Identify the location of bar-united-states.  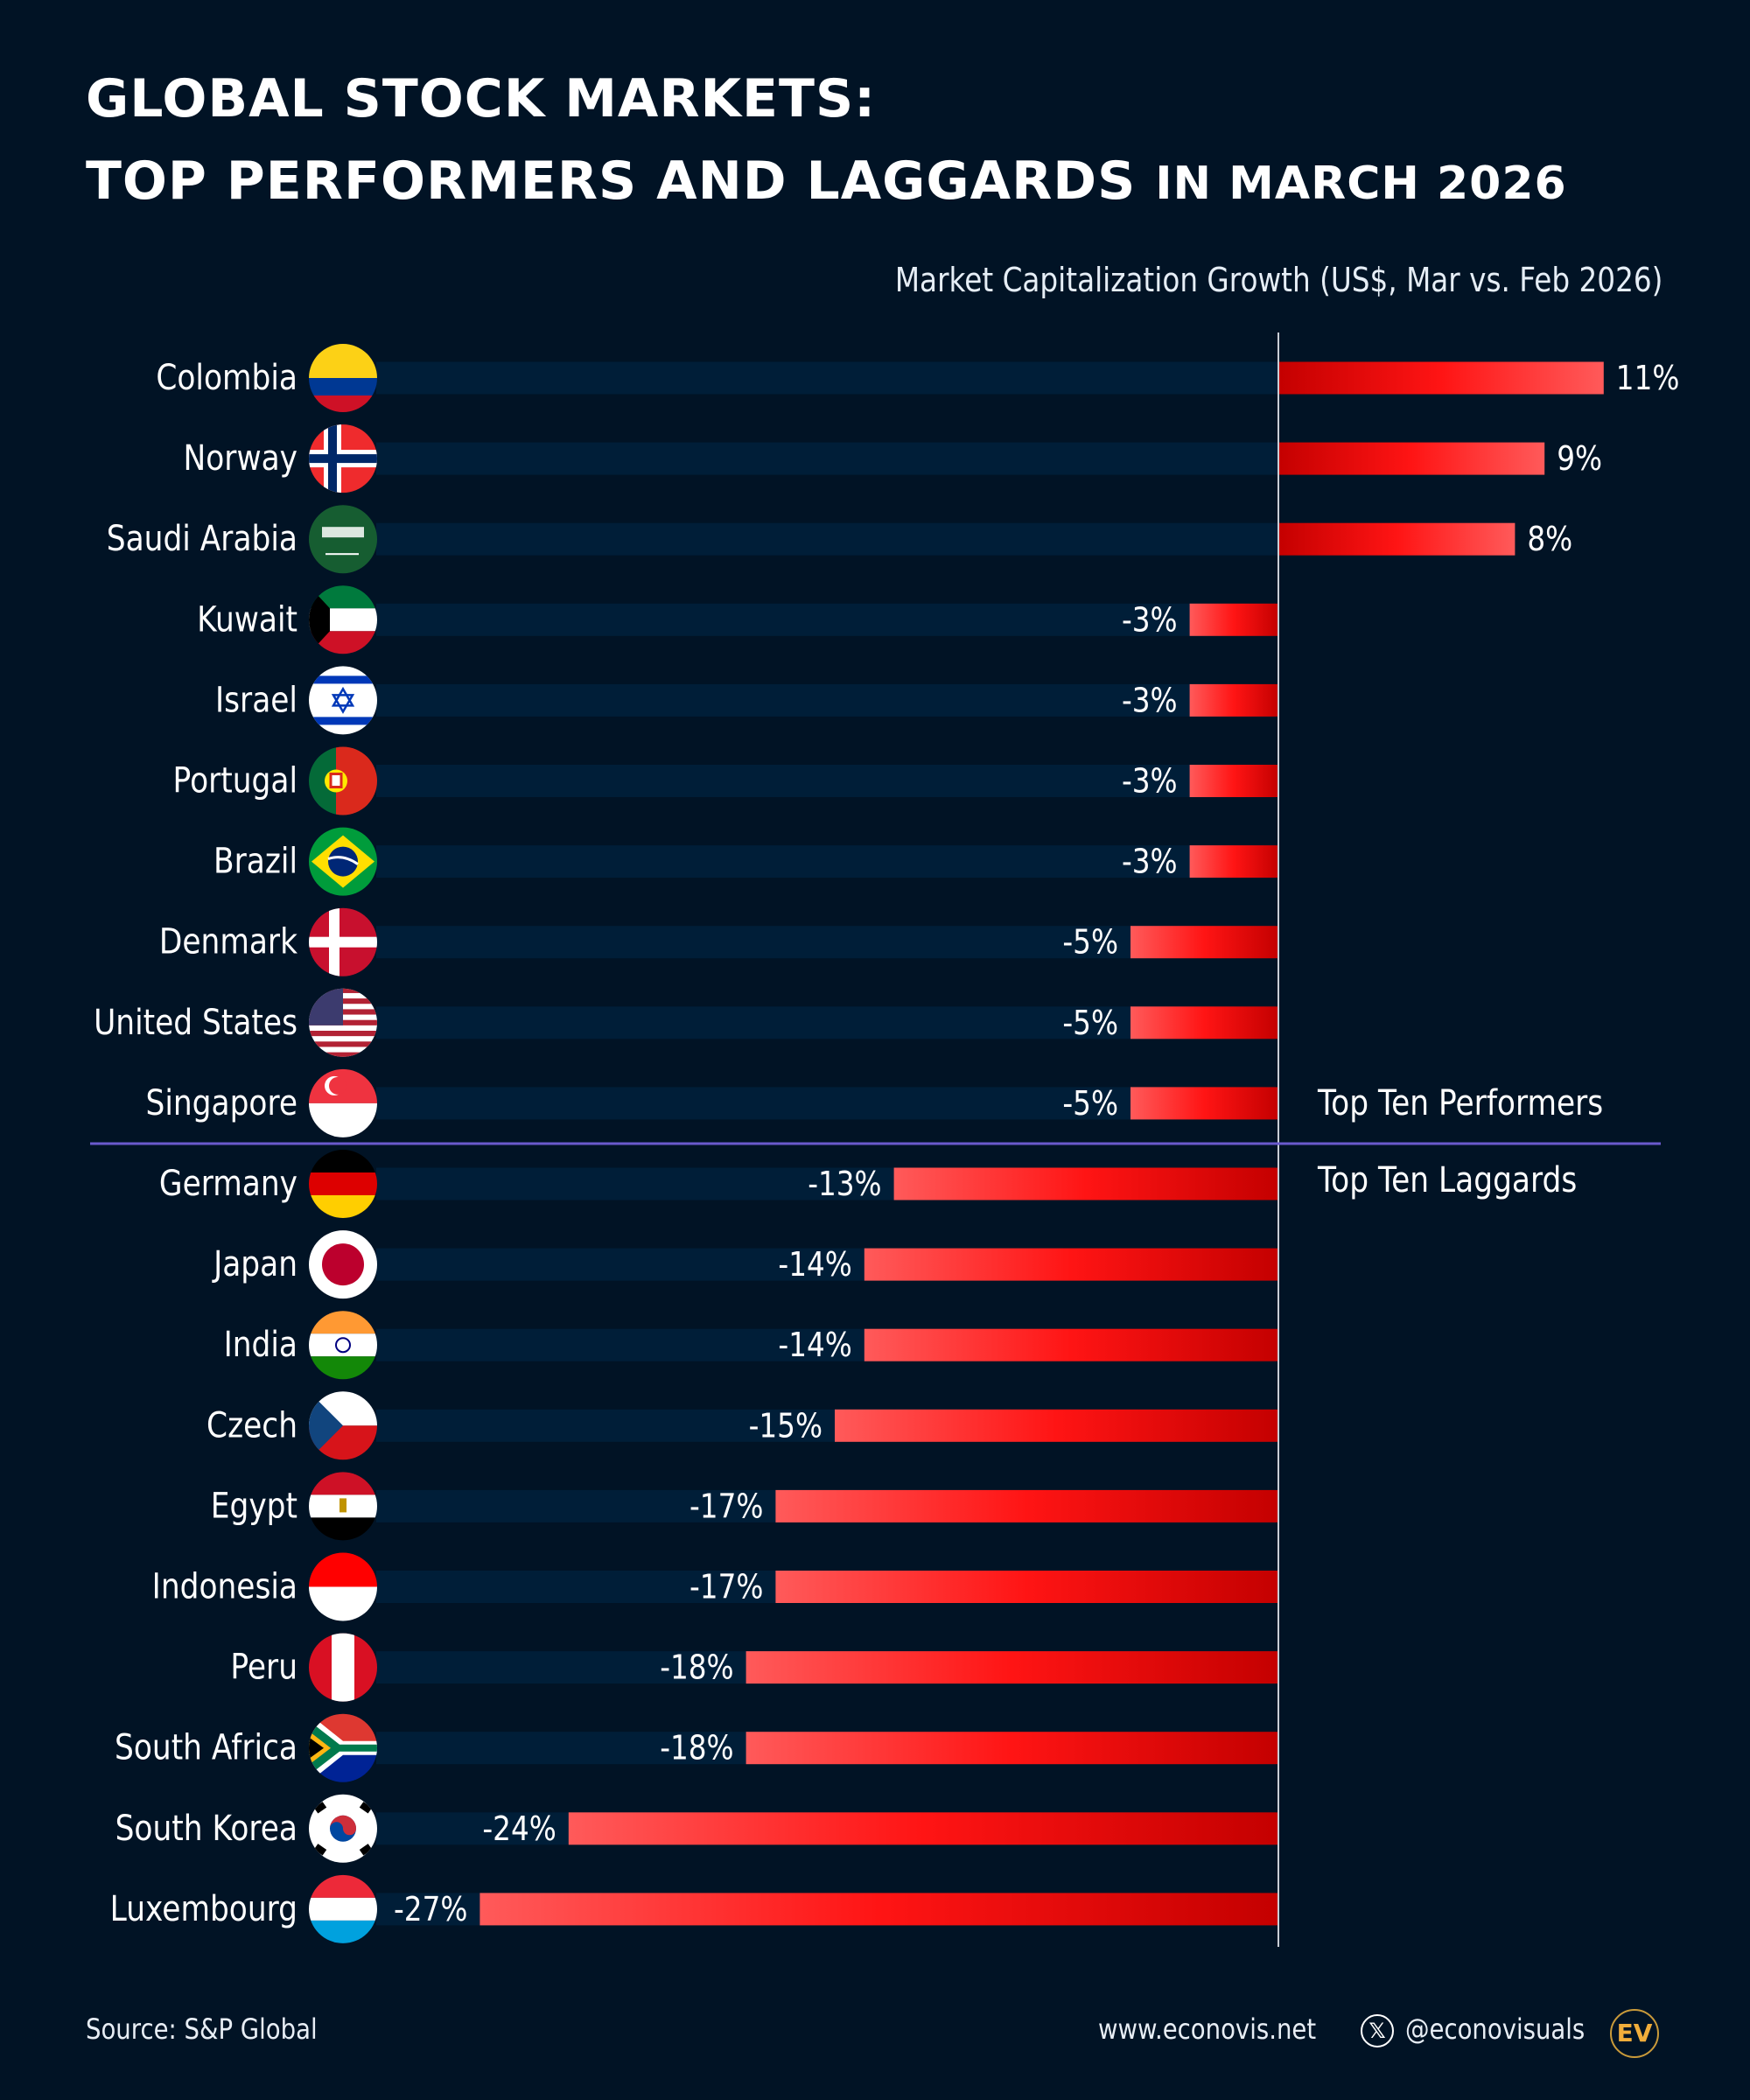
(1204, 1023).